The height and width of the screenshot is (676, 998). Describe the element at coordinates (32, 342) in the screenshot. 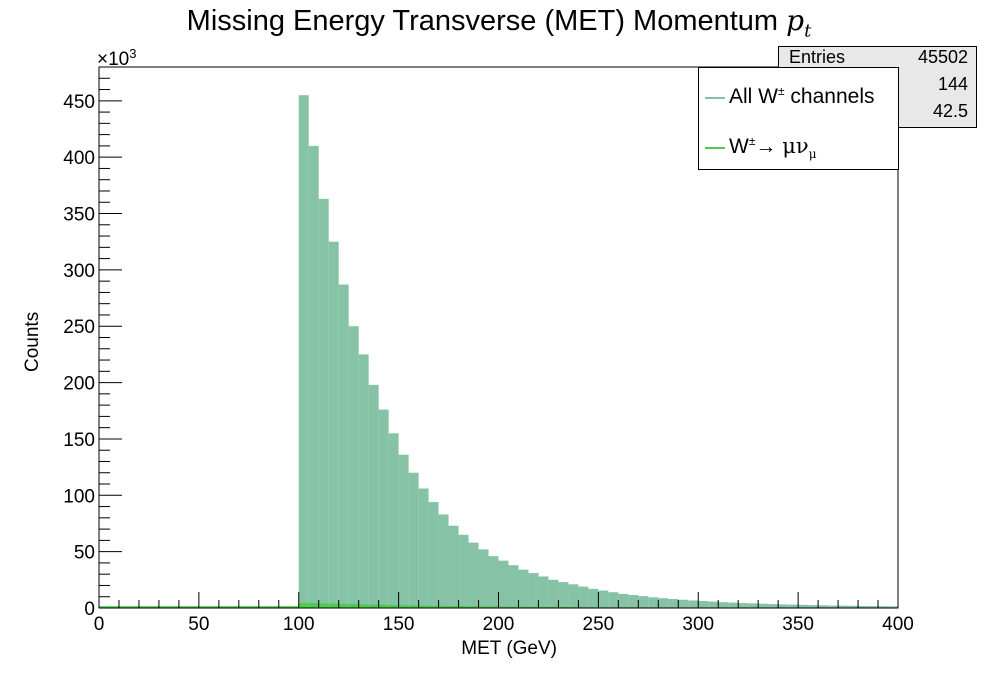

I see `y-axis-label: Counts` at that location.